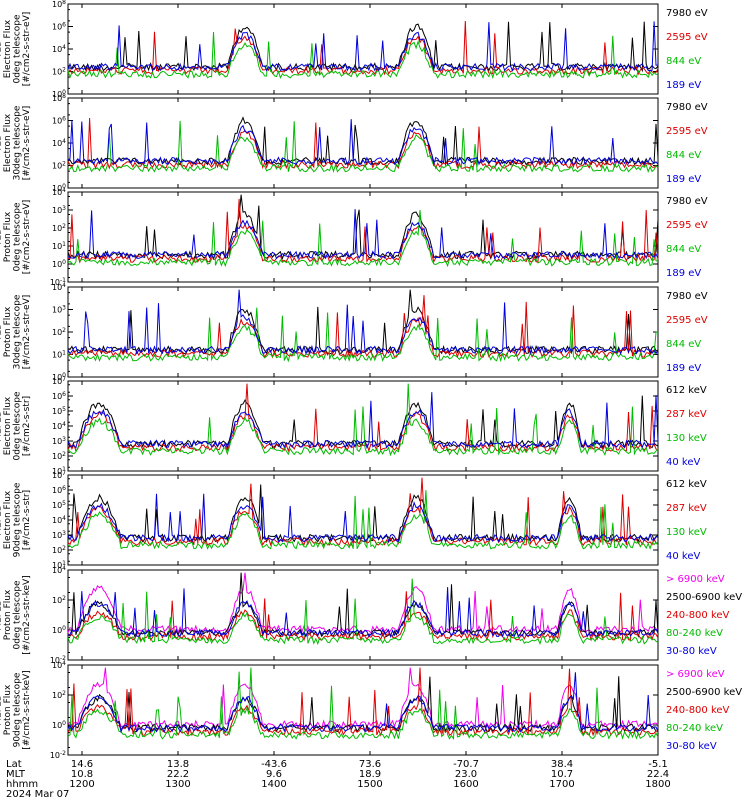 This screenshot has width=750, height=800. What do you see at coordinates (686, 390) in the screenshot?
I see `legend-entry: 612 keV` at bounding box center [686, 390].